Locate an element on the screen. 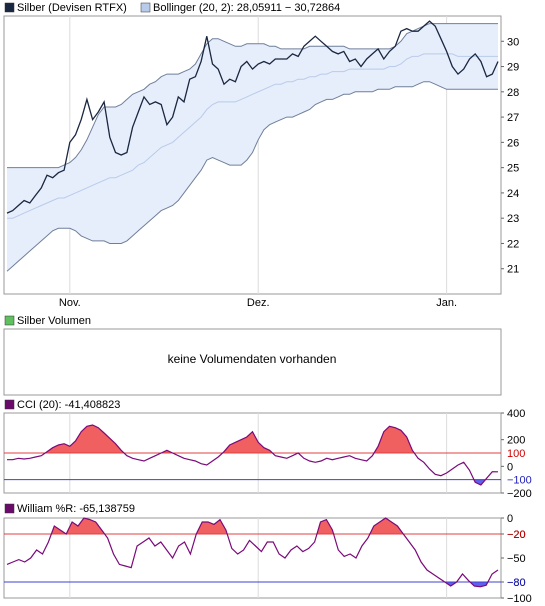 This screenshot has height=606, width=545. price-y-tick-label: 24 is located at coordinates (513, 194).